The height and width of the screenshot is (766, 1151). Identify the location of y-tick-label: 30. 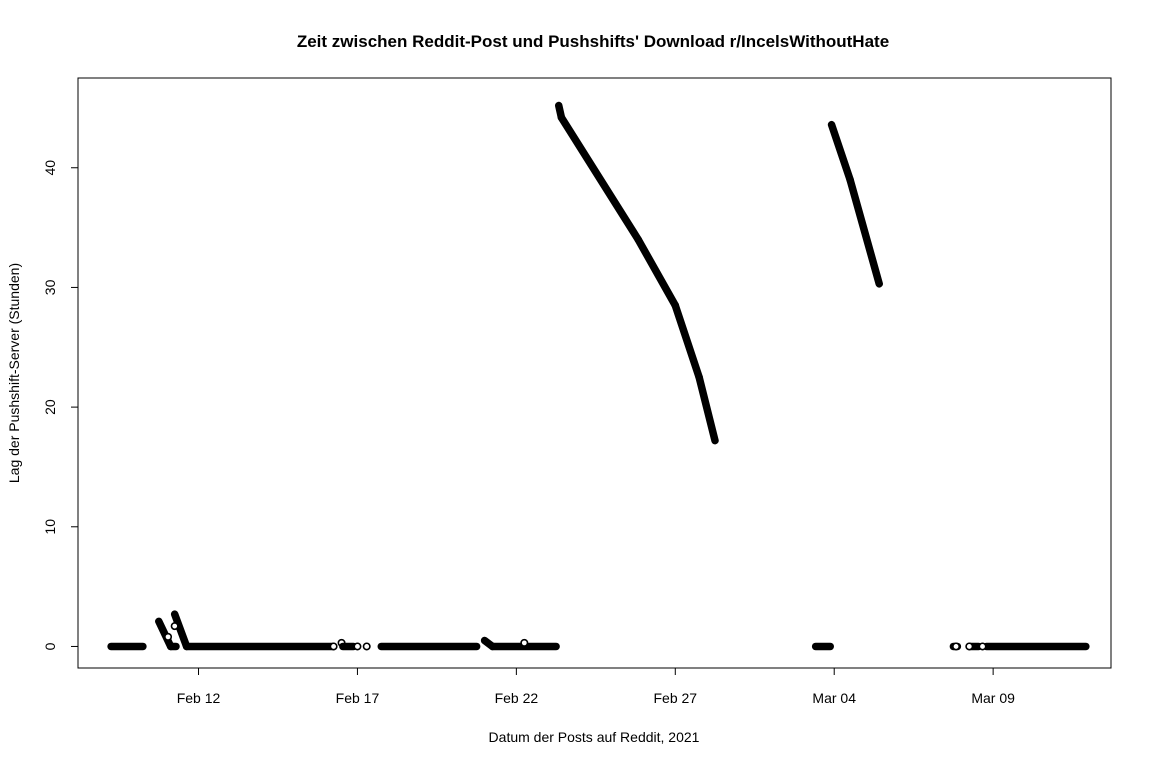
(50, 287).